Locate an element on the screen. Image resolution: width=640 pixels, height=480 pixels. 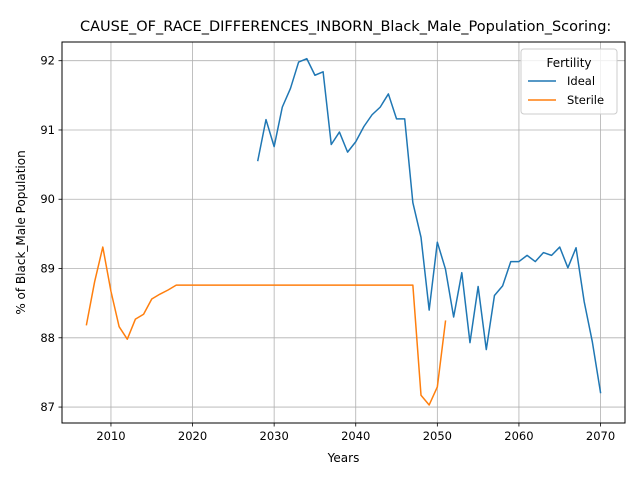
x-tick-label: 2040 is located at coordinates (355, 436).